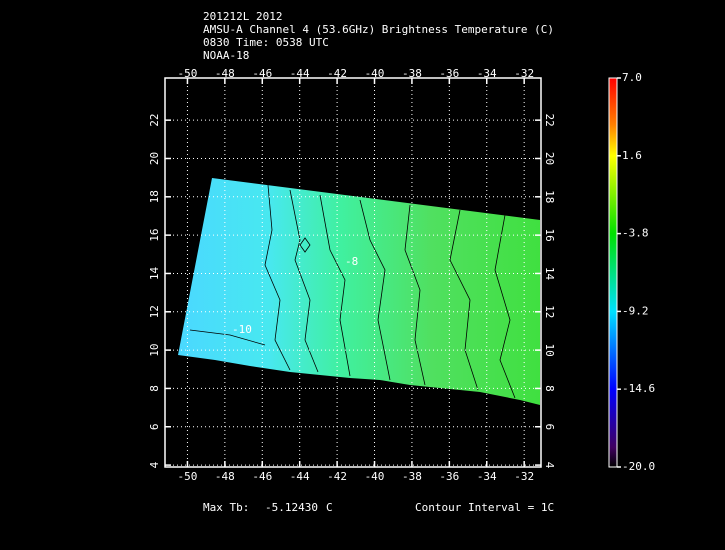 The image size is (725, 550). Describe the element at coordinates (632, 77) in the screenshot. I see `colorbar-label: 7.0` at that location.